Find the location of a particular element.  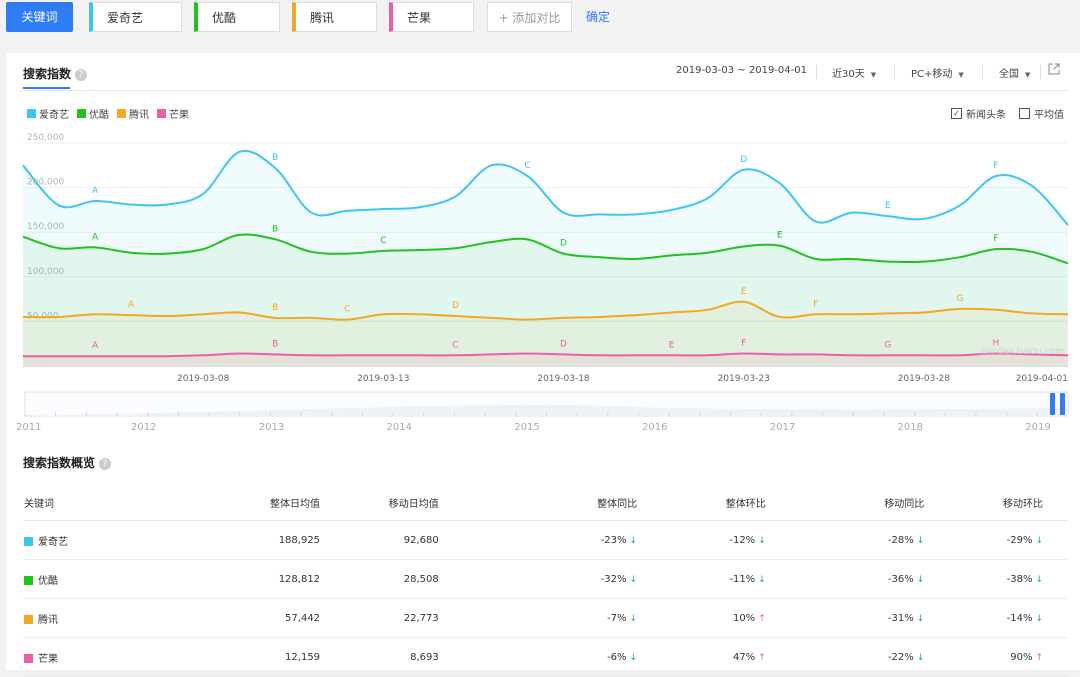

change-cell: -12% ↓ is located at coordinates (702, 540).